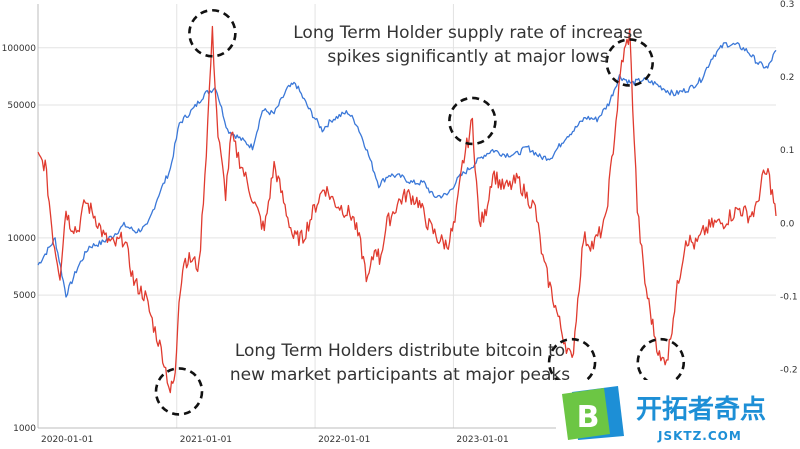  I want to click on y-right-tick-label-5: 0.3, so click(787, 5).